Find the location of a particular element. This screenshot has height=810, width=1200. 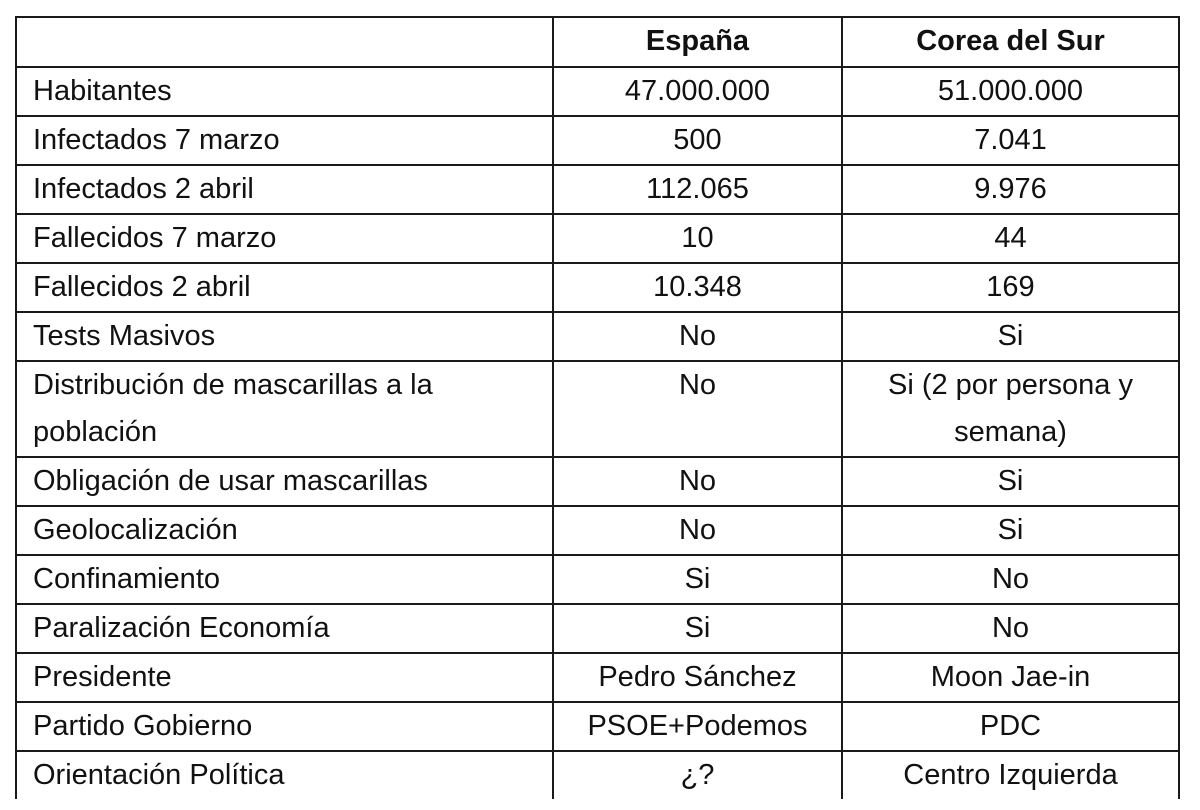

row-obligacion-mascarillas: Obligación de usar mascarillas No Si is located at coordinates (597, 481).